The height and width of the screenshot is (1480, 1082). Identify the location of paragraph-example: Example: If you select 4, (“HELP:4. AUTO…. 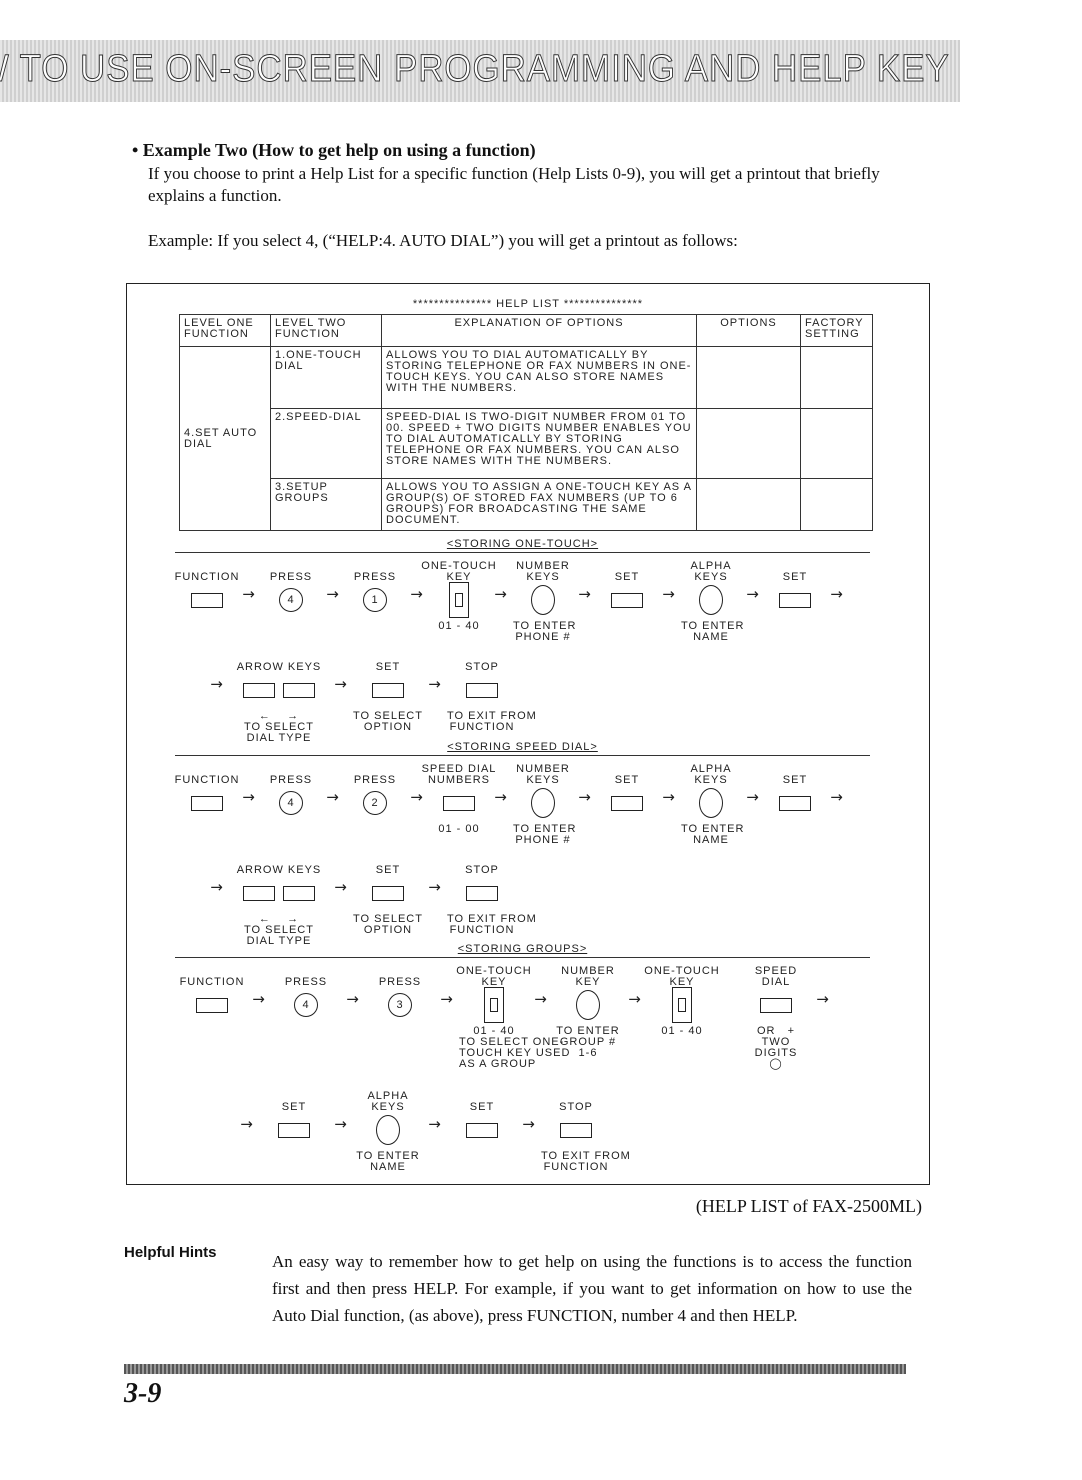
(443, 240).